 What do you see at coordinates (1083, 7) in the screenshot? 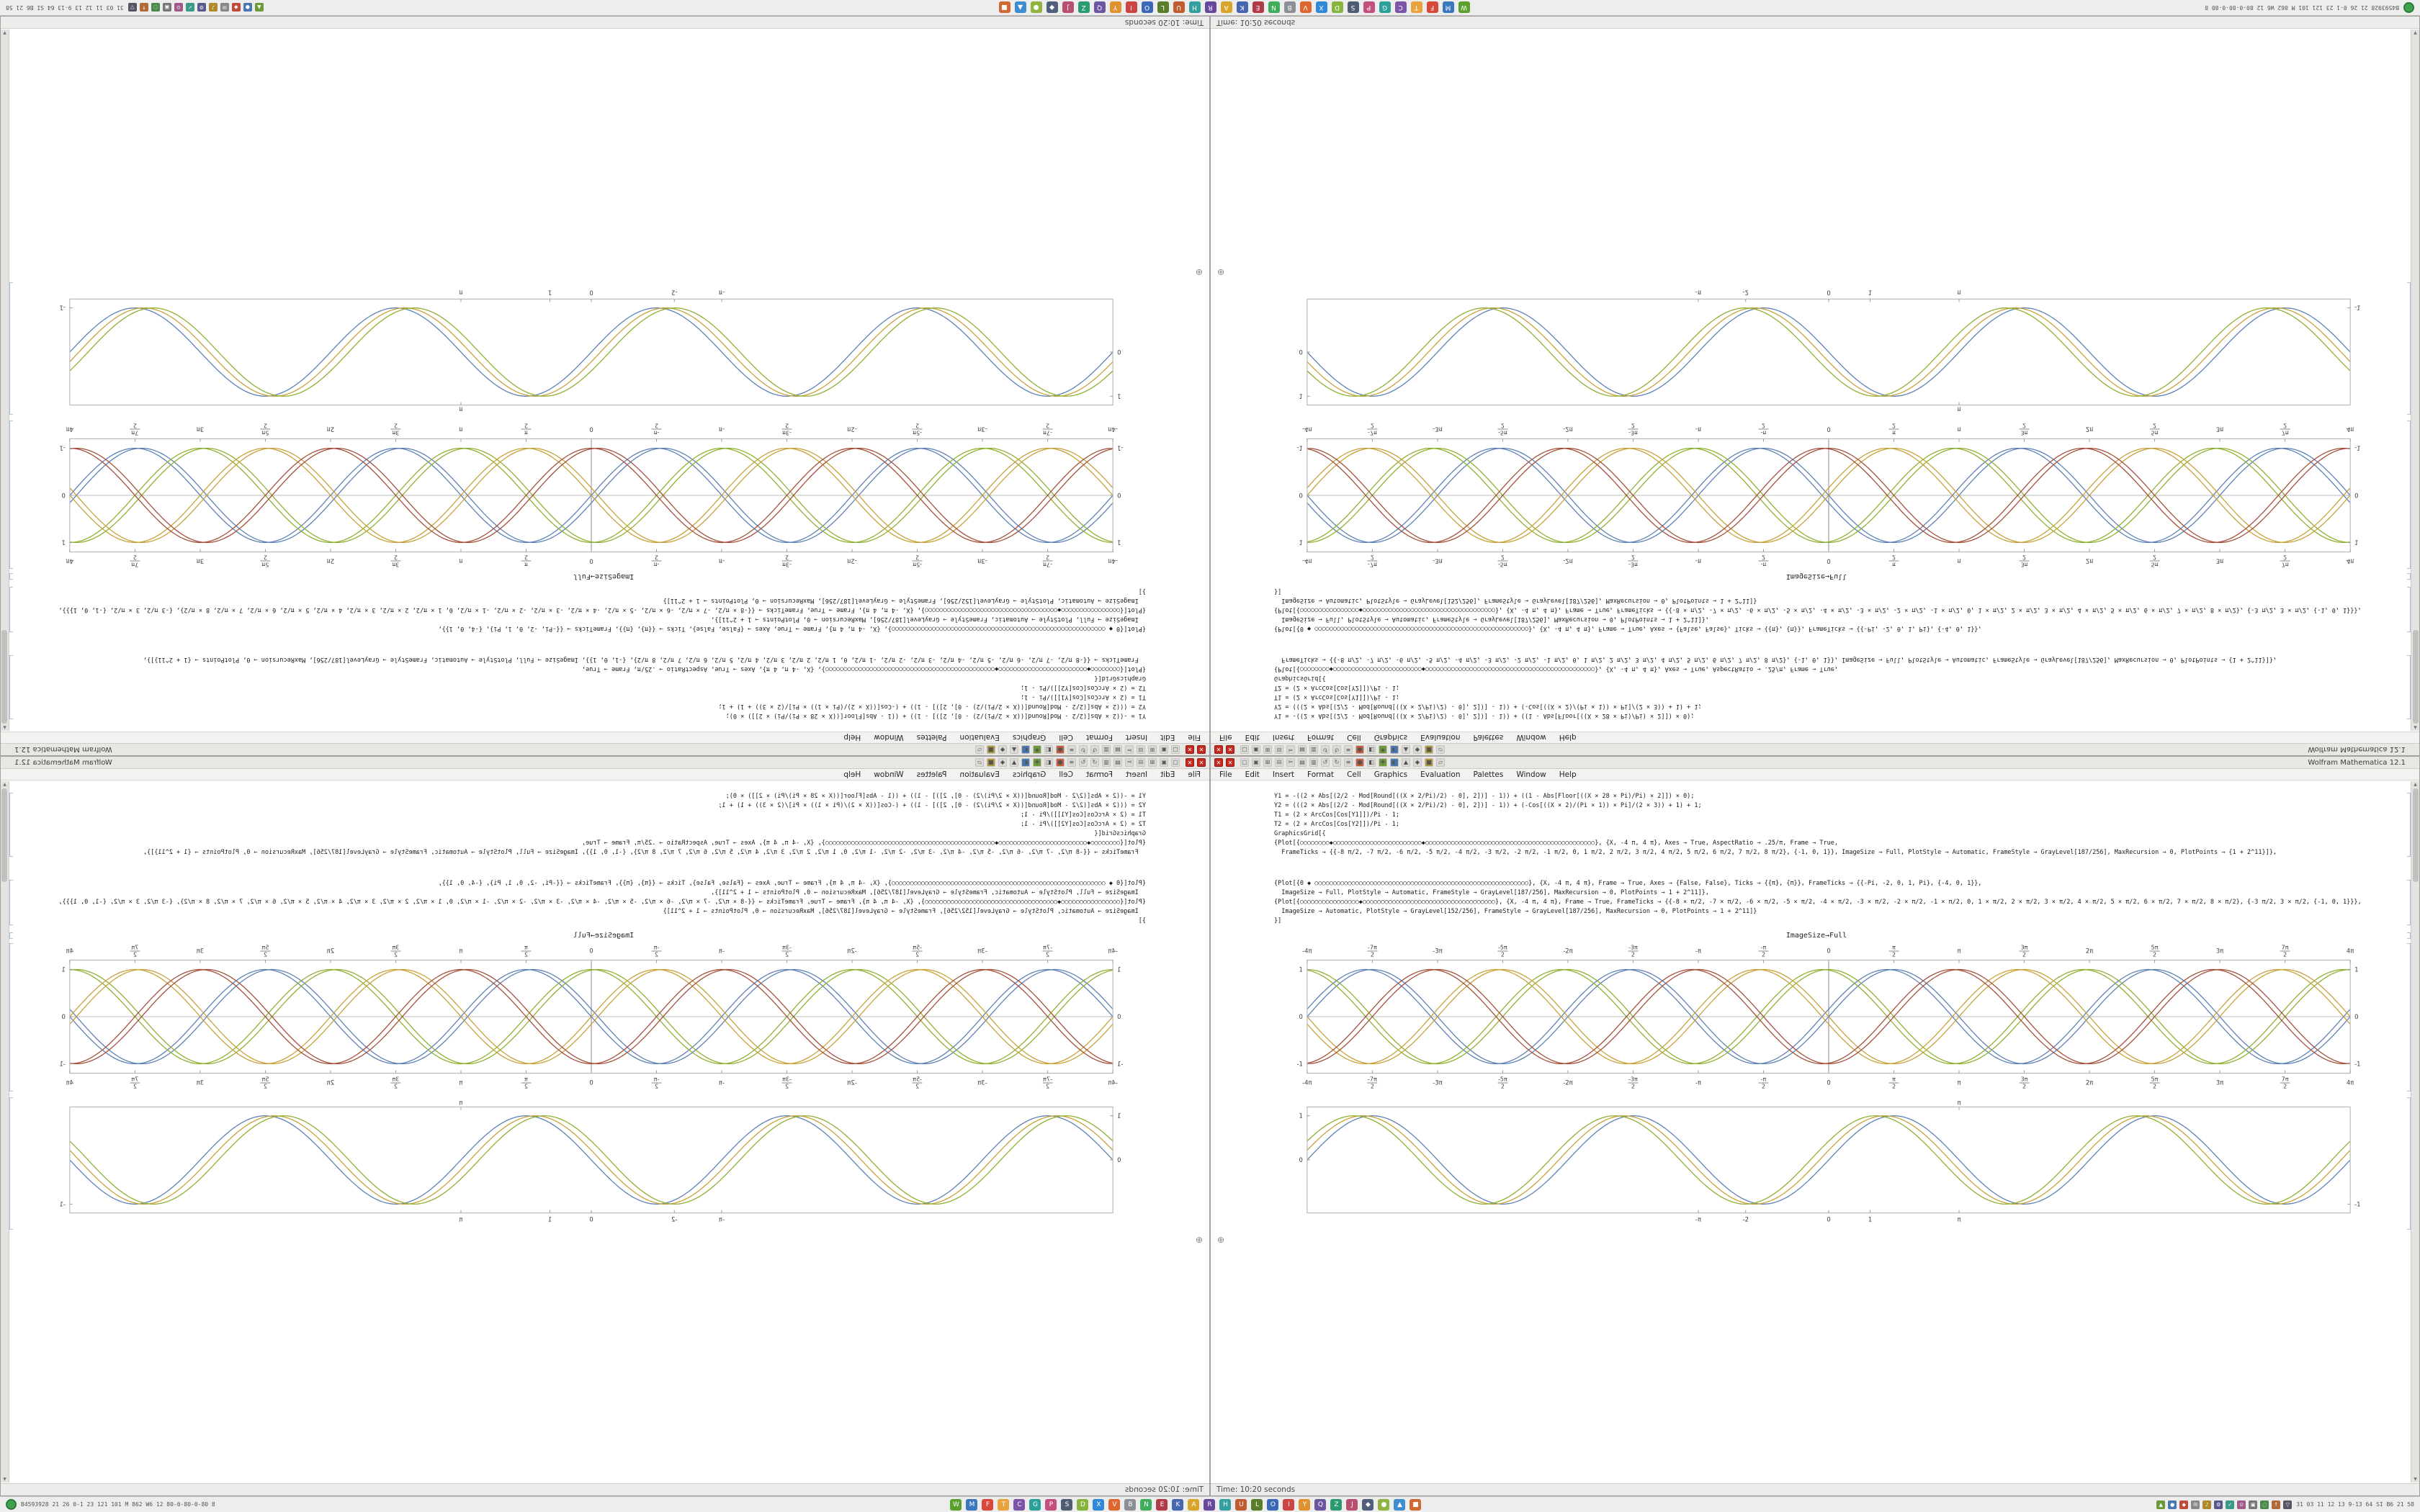
I see `app-icon: Z` at bounding box center [1083, 7].